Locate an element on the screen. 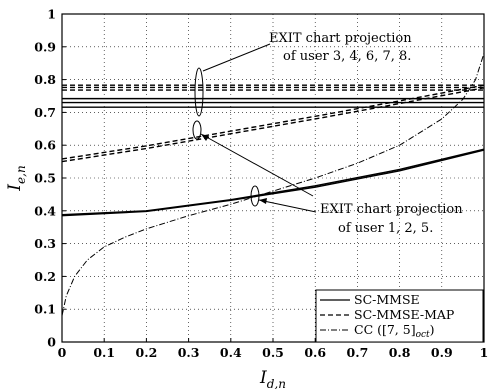 This screenshot has width=493, height=389. legend-label-sc-mmse-map: SC-MMSE-MAP is located at coordinates (404, 314).